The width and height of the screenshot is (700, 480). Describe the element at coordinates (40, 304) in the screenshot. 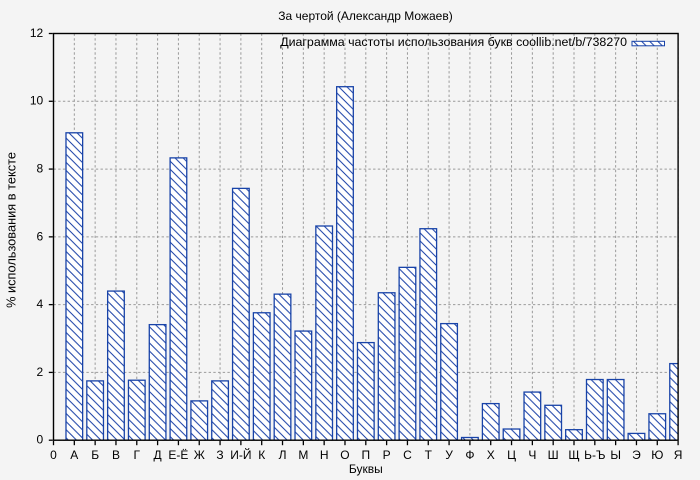

I see `svg-text: 4` at that location.